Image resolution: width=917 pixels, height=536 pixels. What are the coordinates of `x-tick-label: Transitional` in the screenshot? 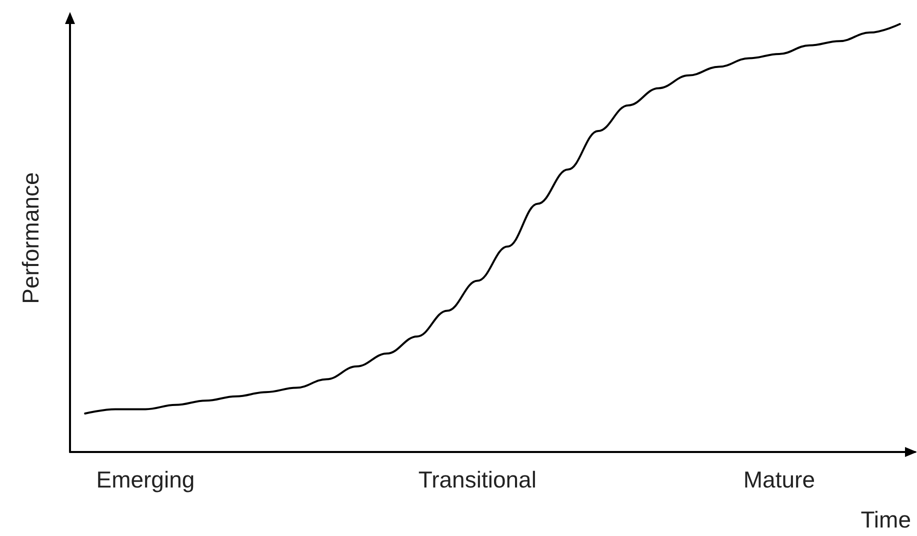 It's located at (477, 479).